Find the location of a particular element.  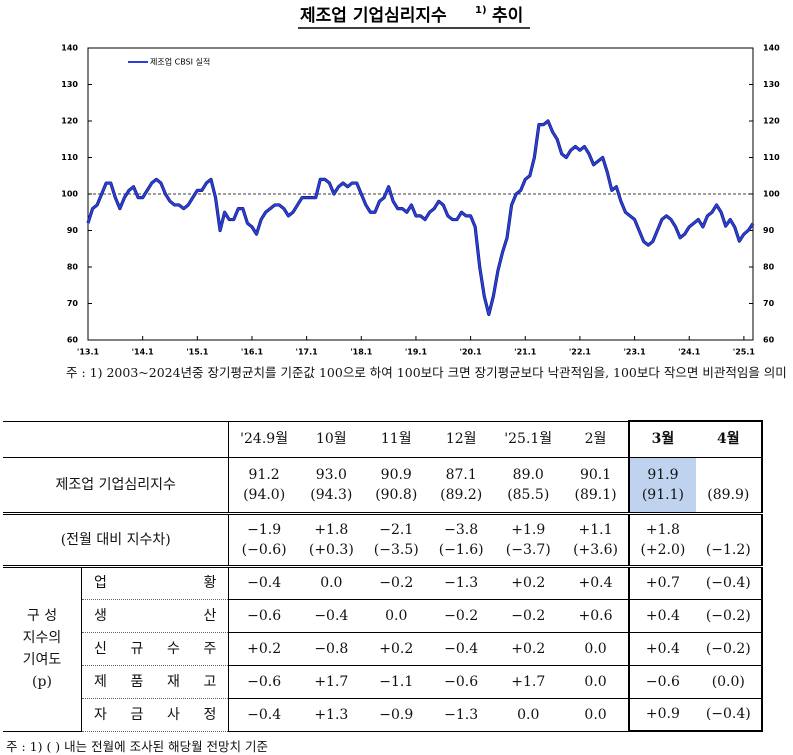

y-tick-label: 80 is located at coordinates (73, 267).